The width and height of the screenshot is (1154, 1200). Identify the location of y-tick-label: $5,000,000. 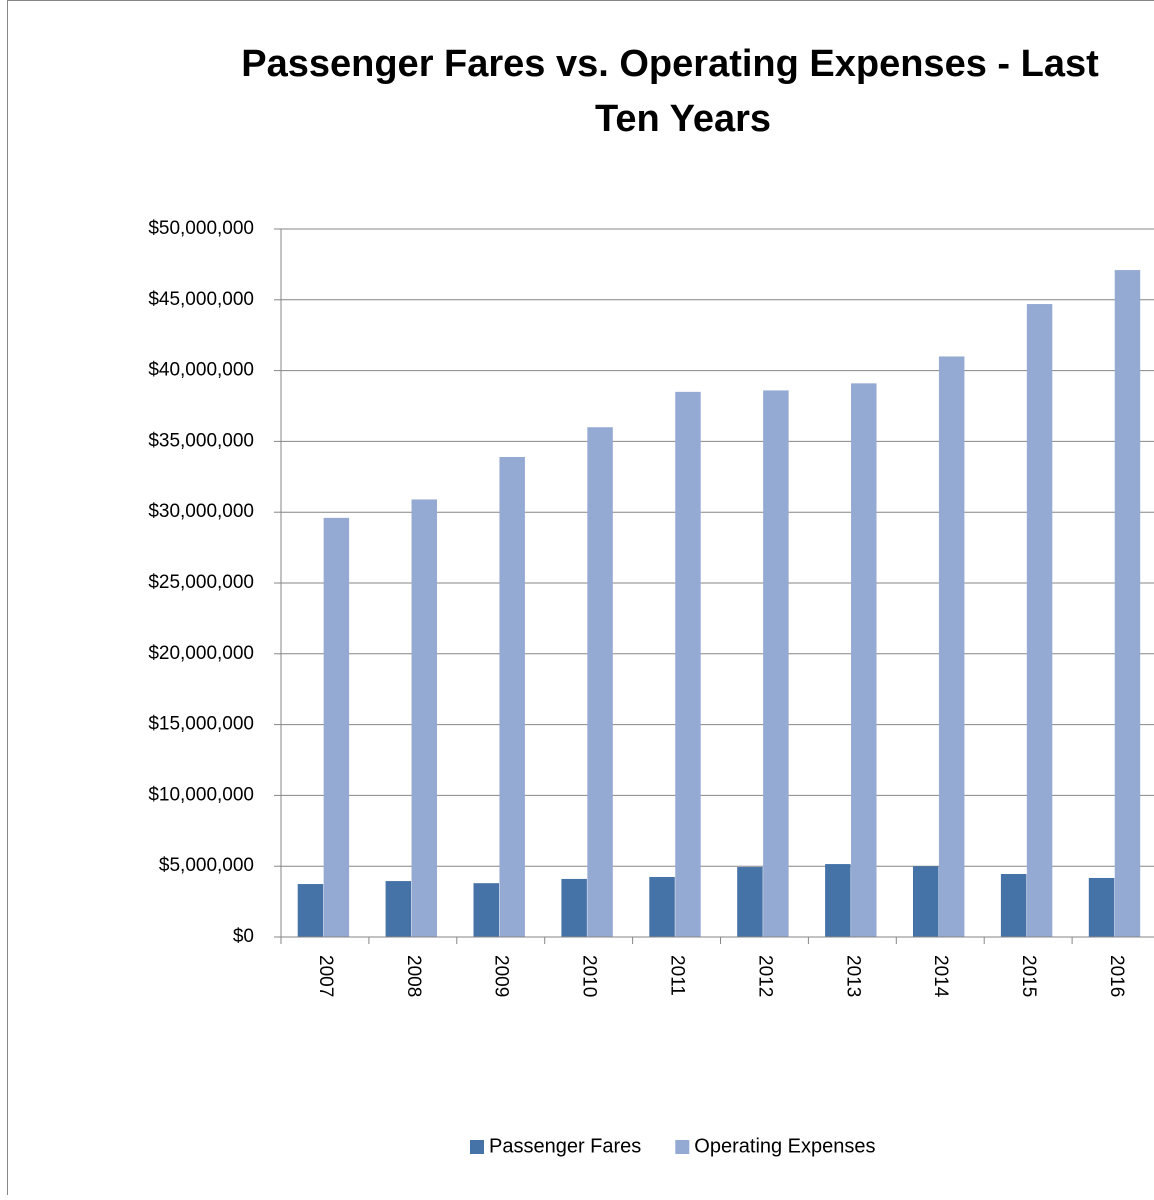
(206, 865).